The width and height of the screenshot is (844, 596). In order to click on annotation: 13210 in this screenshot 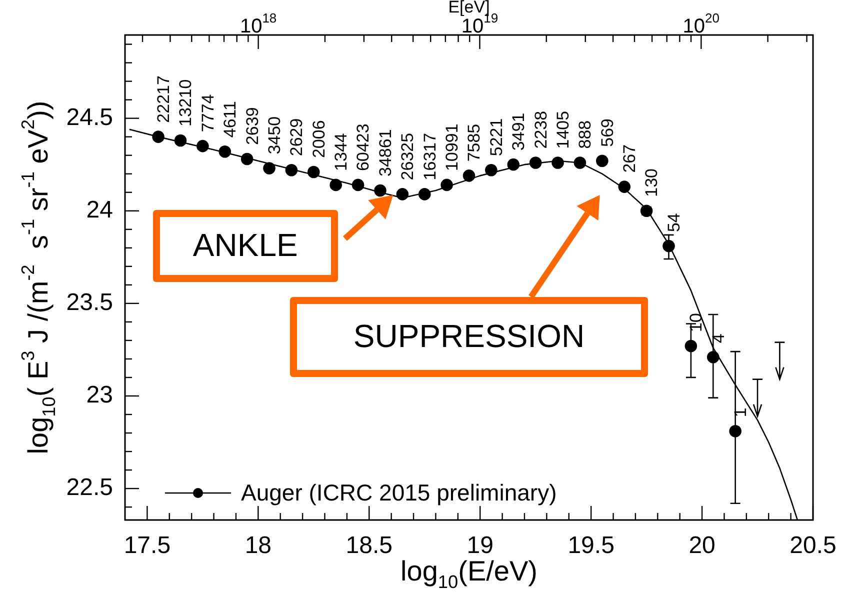, I will do `click(186, 103)`.